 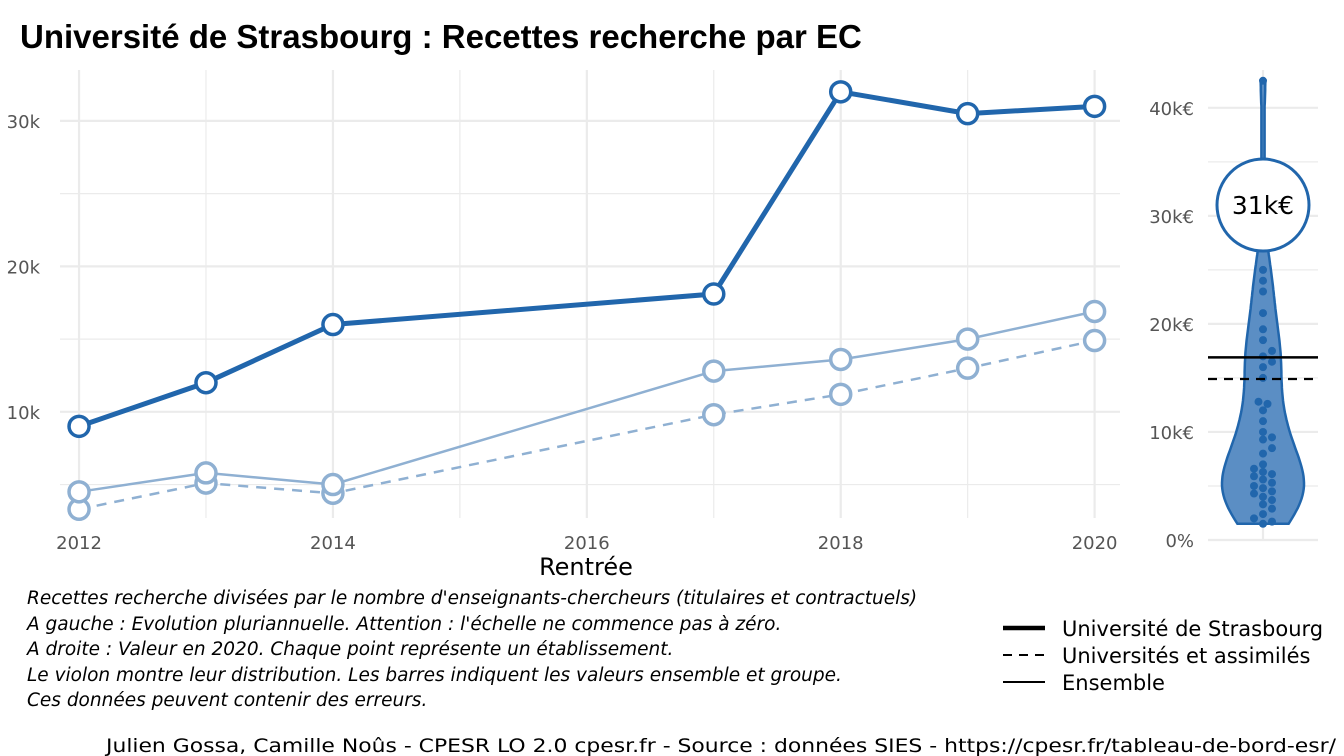 I want to click on y-tick-label: 10k, so click(x=24, y=413).